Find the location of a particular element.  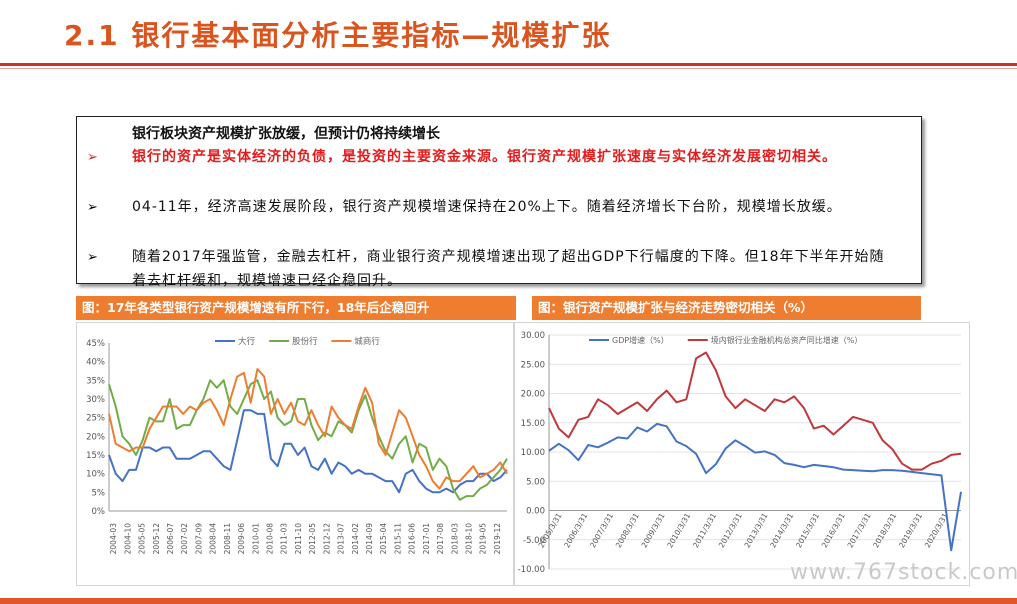

y-tick-label: -10.00 is located at coordinates (531, 570).